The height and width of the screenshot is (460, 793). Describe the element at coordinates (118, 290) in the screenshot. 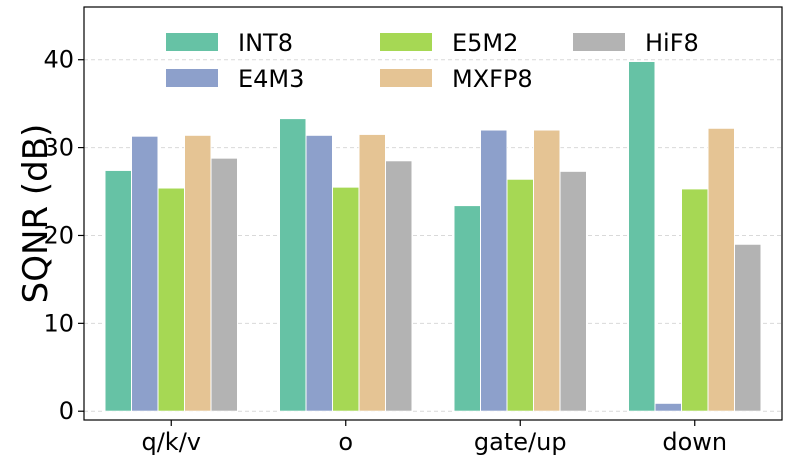

I see `bar-int8-q-k-v` at that location.